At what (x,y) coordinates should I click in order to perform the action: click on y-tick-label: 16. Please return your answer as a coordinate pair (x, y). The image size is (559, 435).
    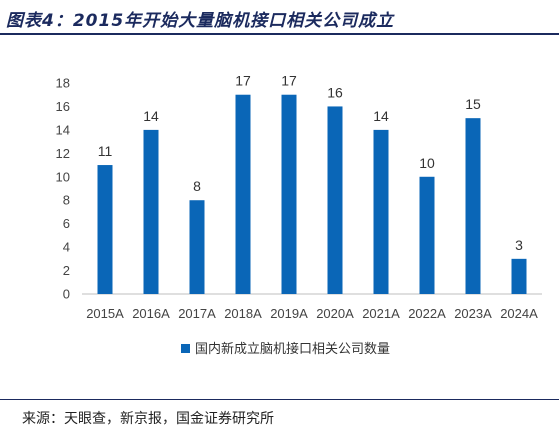
    Looking at the image, I should click on (63, 106).